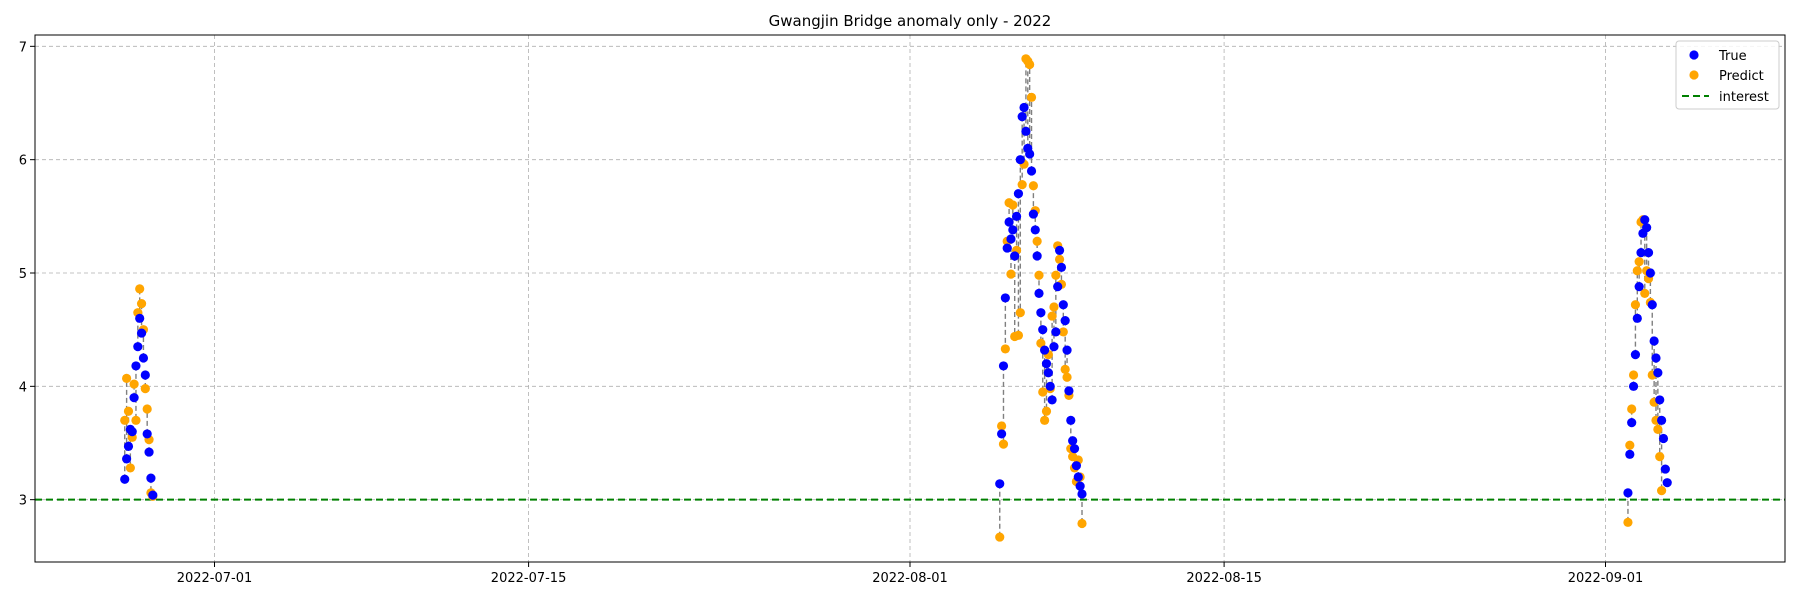 This screenshot has width=1800, height=600. I want to click on x-tick-label: 2022-07-01, so click(215, 578).